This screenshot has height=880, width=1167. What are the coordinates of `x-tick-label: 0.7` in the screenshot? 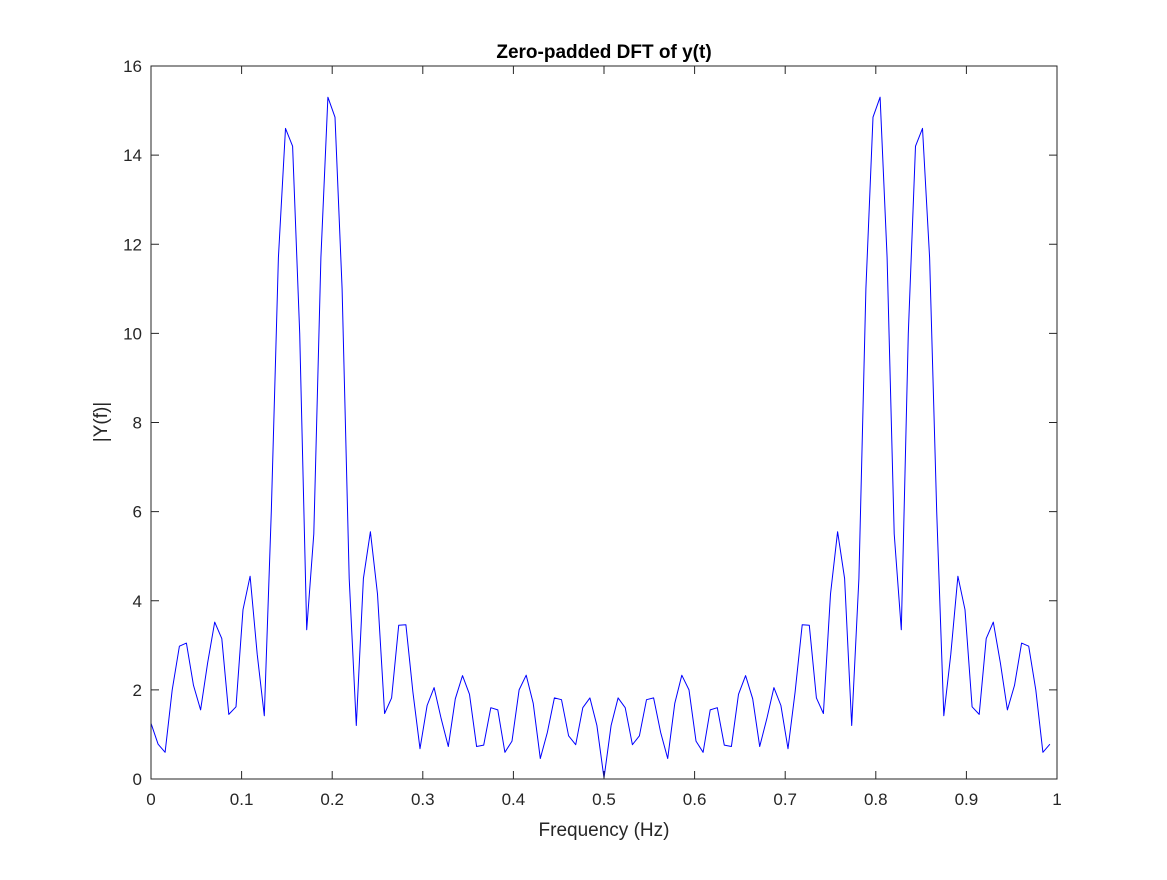 It's located at (785, 799).